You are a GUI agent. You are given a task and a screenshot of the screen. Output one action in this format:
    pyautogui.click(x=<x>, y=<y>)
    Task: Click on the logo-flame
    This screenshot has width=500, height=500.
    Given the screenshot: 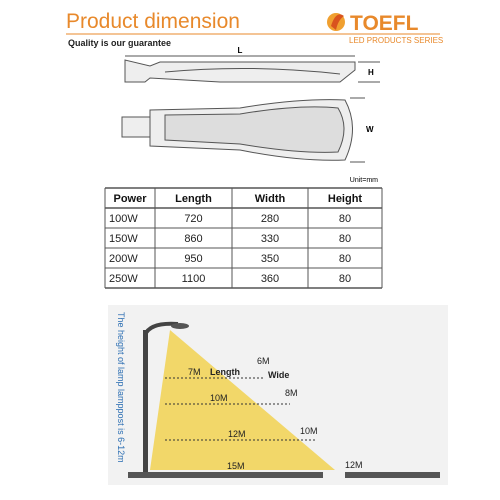 What is the action you would take?
    pyautogui.click(x=337, y=22)
    